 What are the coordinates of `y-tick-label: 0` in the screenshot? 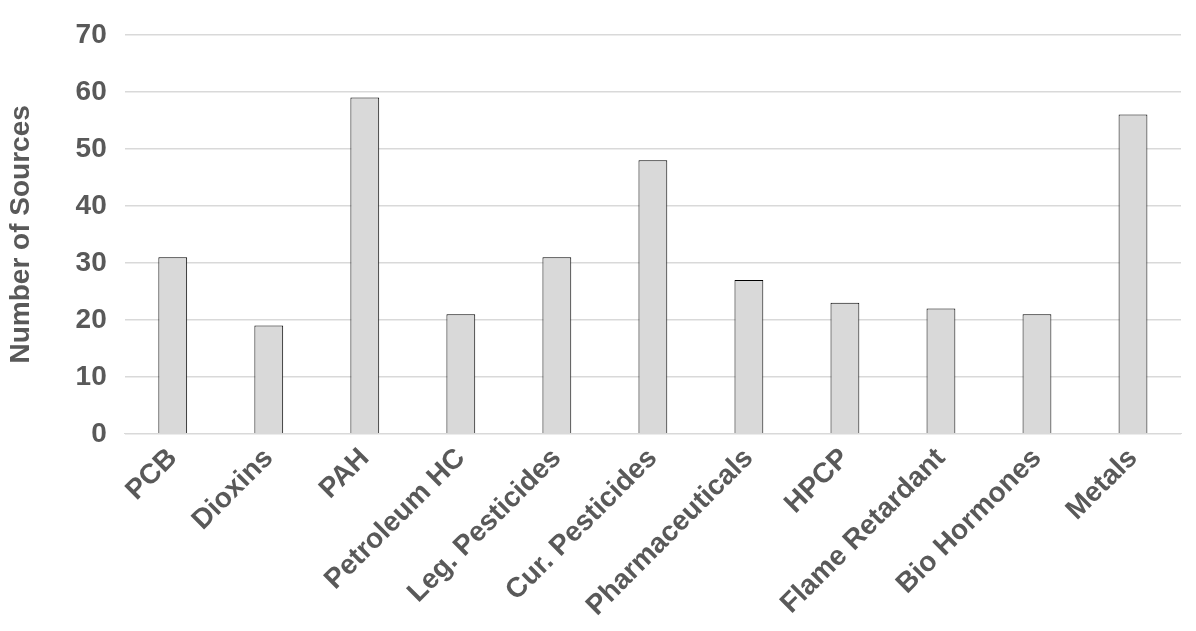 It's located at (99, 432).